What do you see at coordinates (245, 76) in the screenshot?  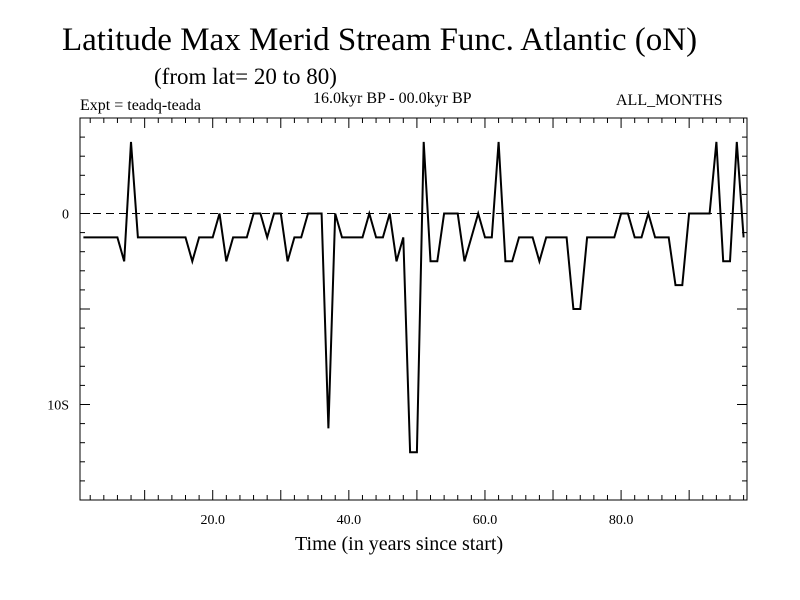 I see `chart-subtitle: (from lat= 20 to 80)` at bounding box center [245, 76].